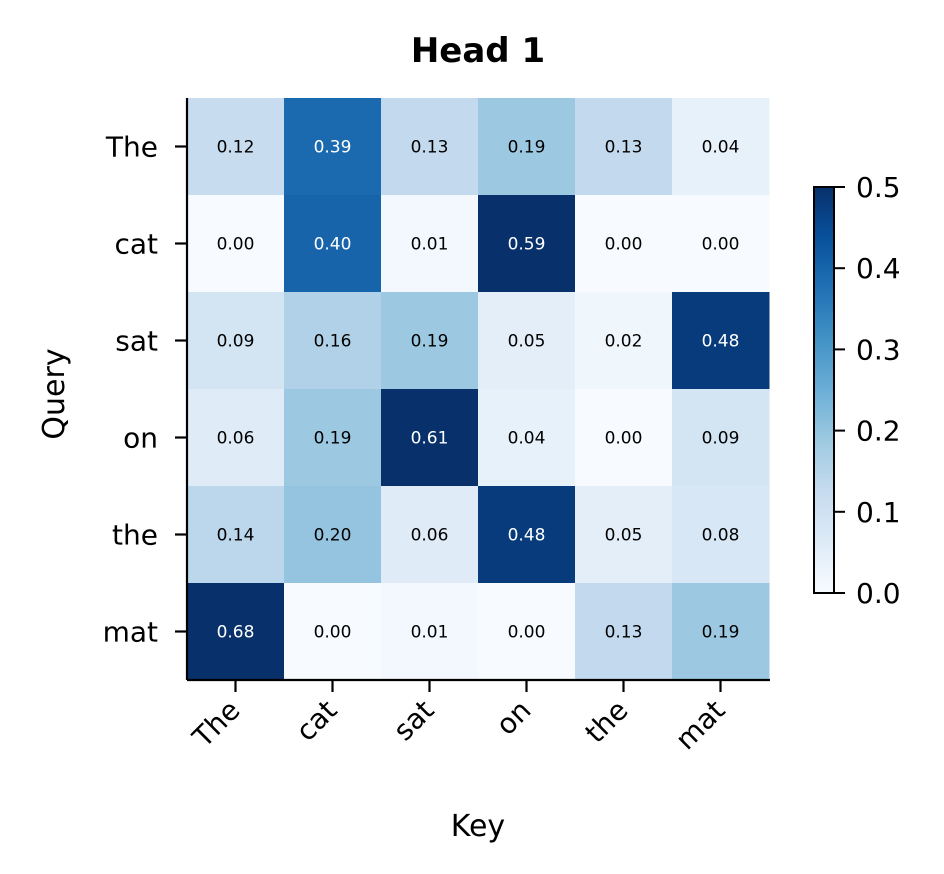 This screenshot has height=874, width=944. What do you see at coordinates (316, 721) in the screenshot?
I see `x-tick-label: cat` at bounding box center [316, 721].